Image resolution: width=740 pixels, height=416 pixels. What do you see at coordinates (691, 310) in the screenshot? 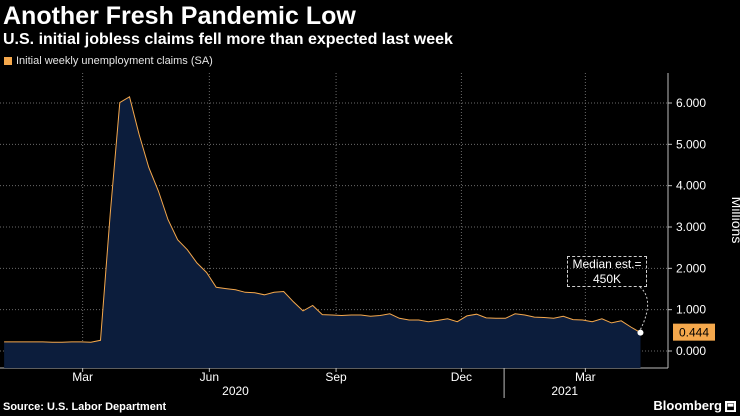
I see `y-tick-label: 1.000` at bounding box center [691, 310].